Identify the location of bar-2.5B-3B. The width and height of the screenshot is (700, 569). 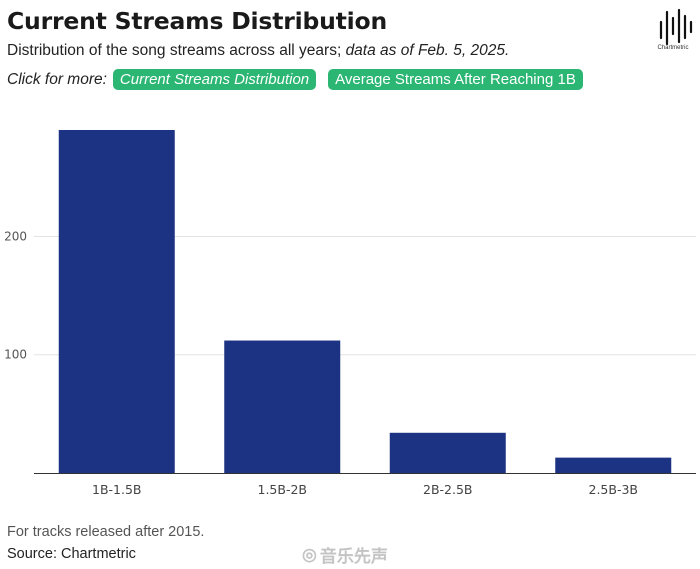
(613, 465).